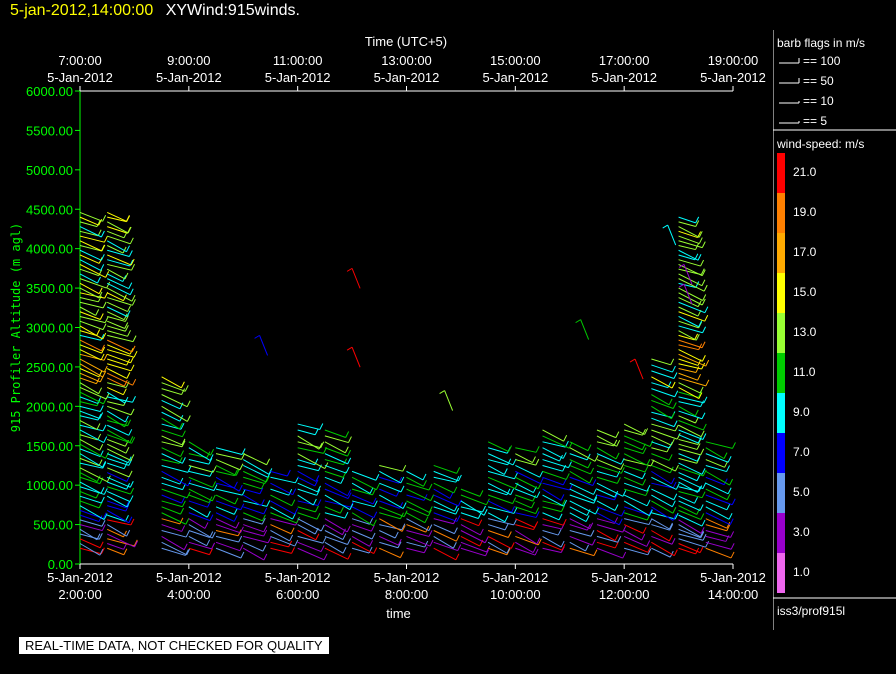  I want to click on y-tick-label: 5000.00, so click(49, 170).